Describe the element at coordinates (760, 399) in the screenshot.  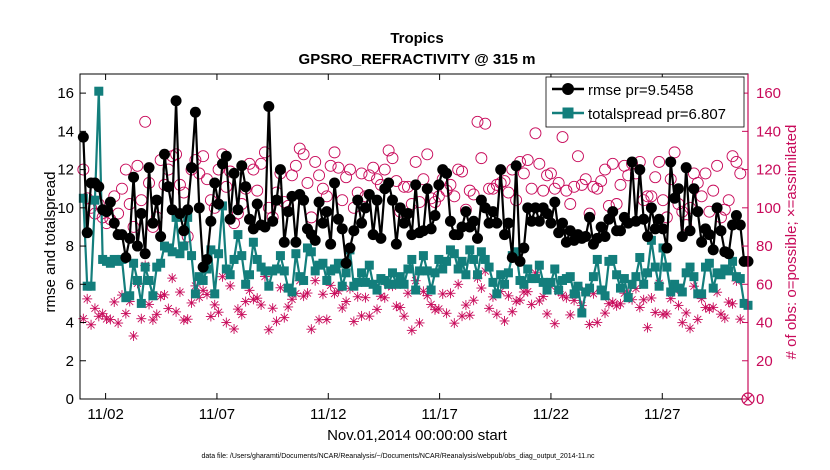
I see `y-right-tick-label: 0` at that location.